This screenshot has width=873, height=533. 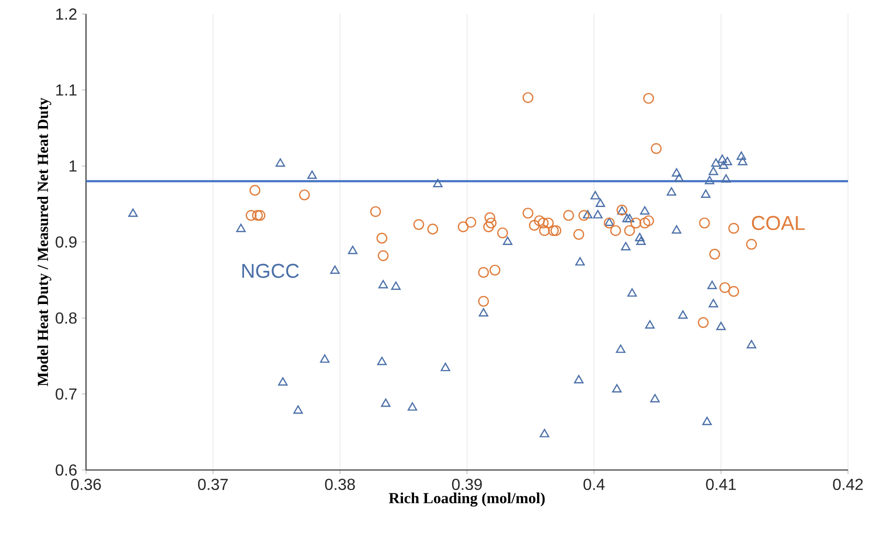 What do you see at coordinates (66, 394) in the screenshot?
I see `y-tick-label: 0.7` at bounding box center [66, 394].